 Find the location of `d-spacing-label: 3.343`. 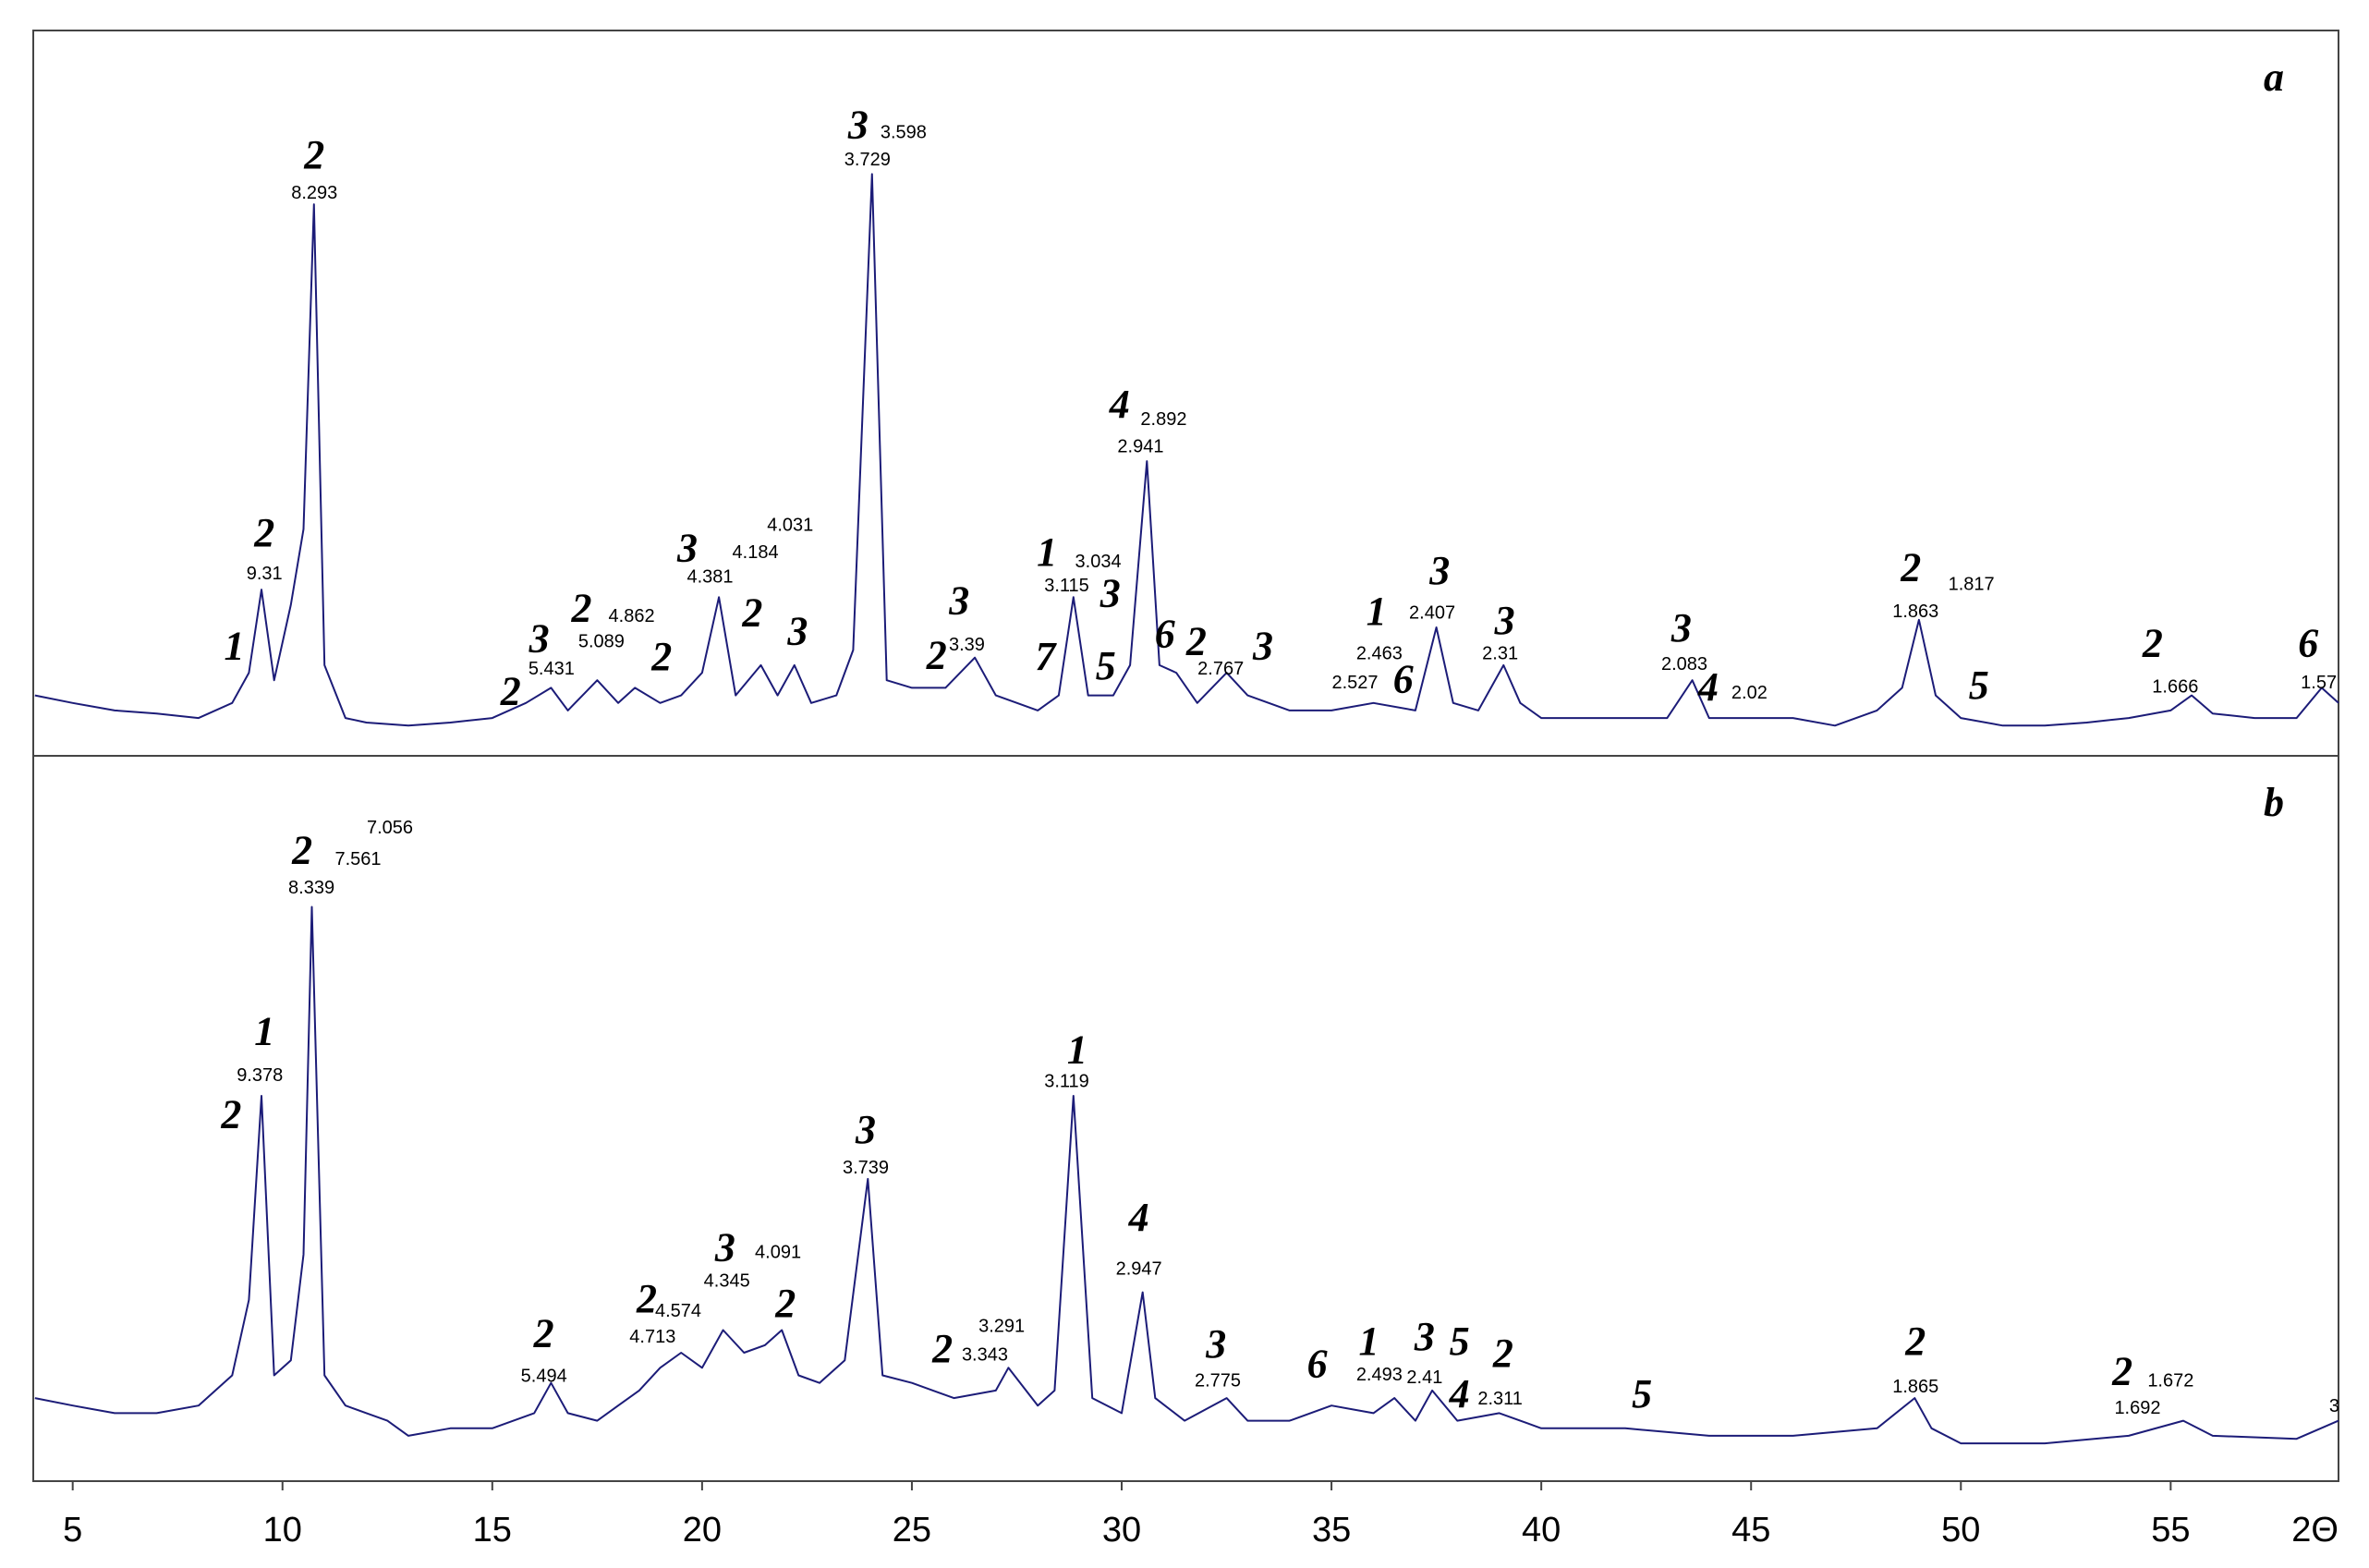

d-spacing-label: 3.343 is located at coordinates (985, 1355).